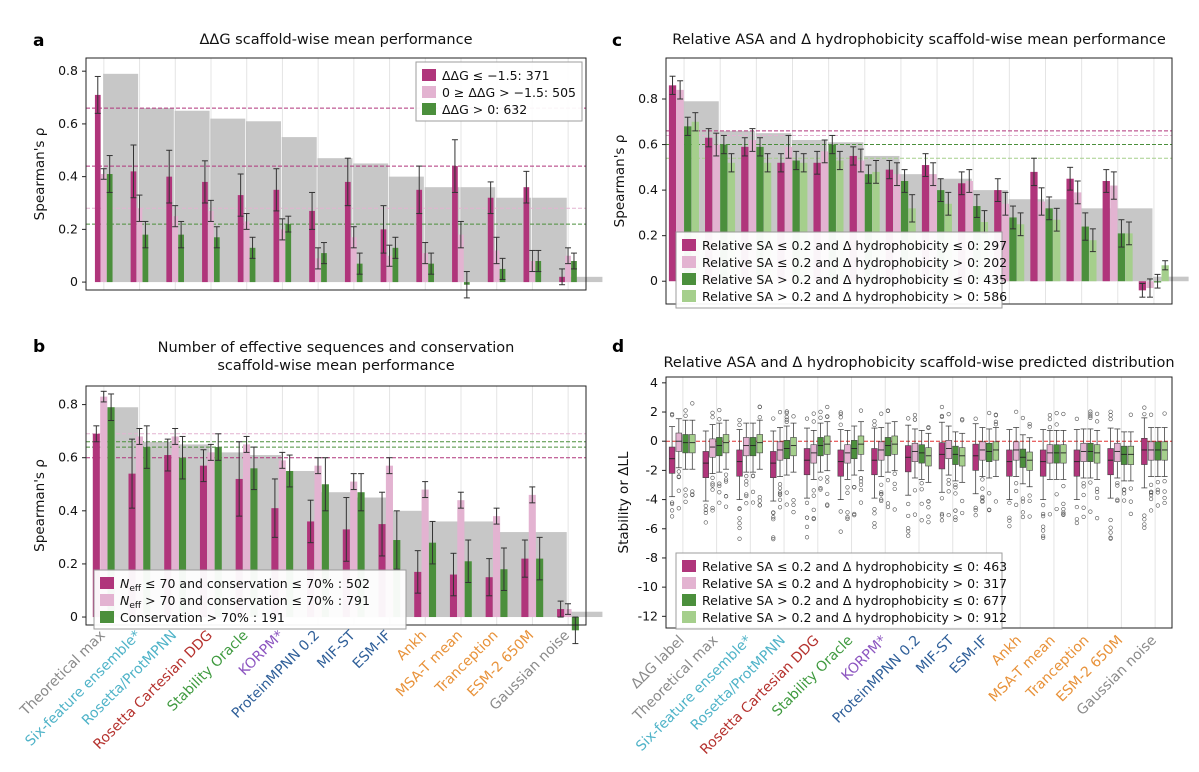 Image resolution: width=1199 pixels, height=772 pixels. What do you see at coordinates (107, 583) in the screenshot?
I see `panel-b-legend-swatch` at bounding box center [107, 583].